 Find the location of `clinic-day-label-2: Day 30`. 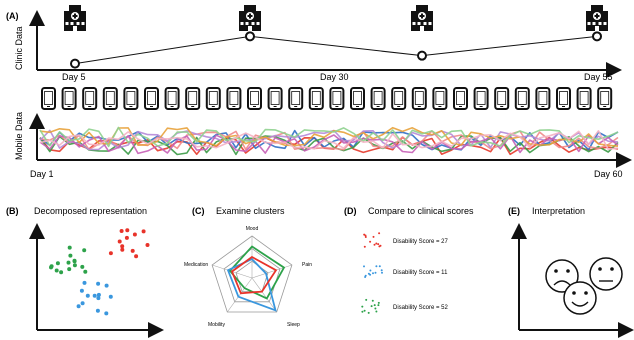

clinic-day-label-2: Day 30 is located at coordinates (334, 77).